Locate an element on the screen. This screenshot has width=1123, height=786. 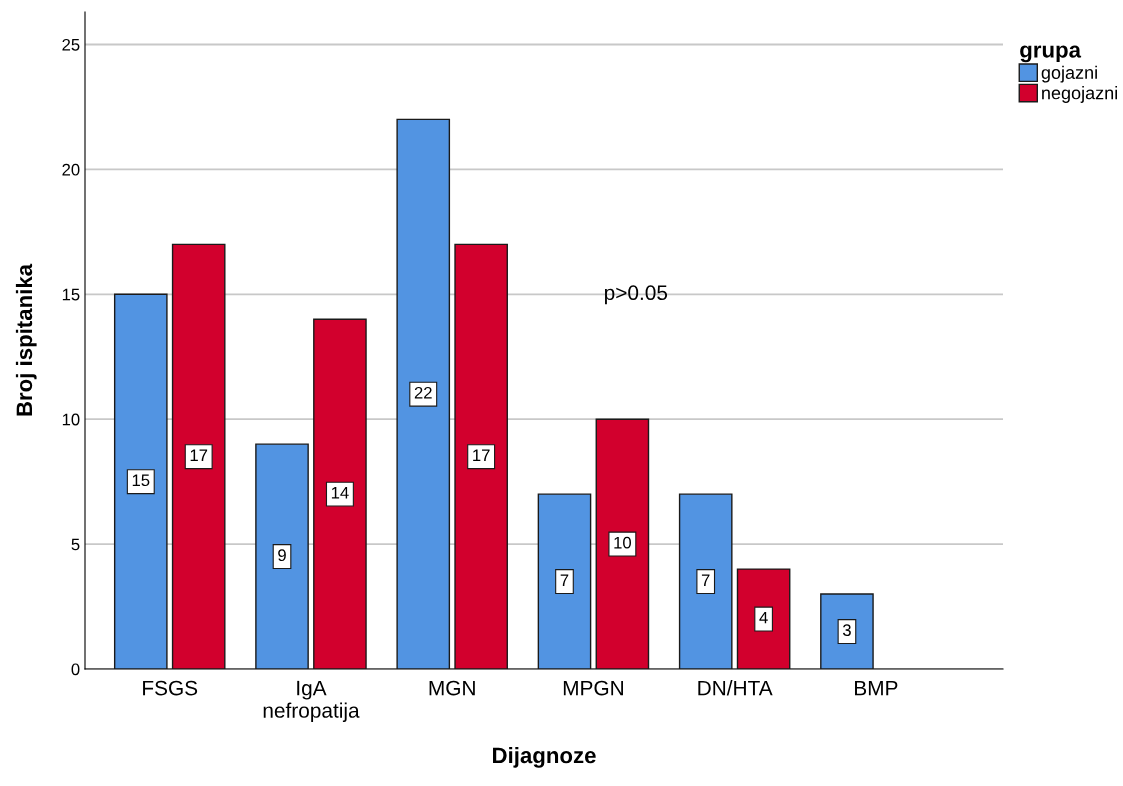
y-tick-label: 20 is located at coordinates (71, 169).